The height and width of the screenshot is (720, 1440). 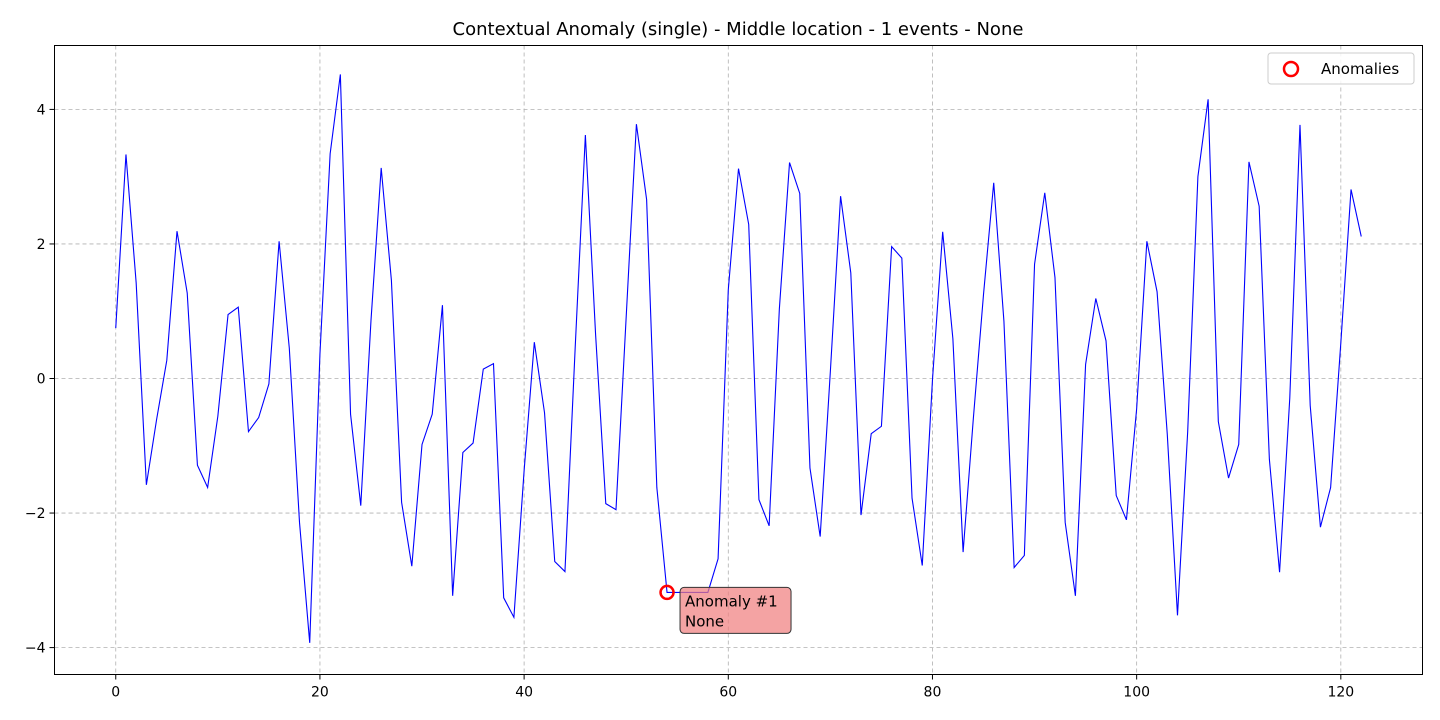 I want to click on legend-anomaly-label: Anomalies, so click(x=1360, y=69).